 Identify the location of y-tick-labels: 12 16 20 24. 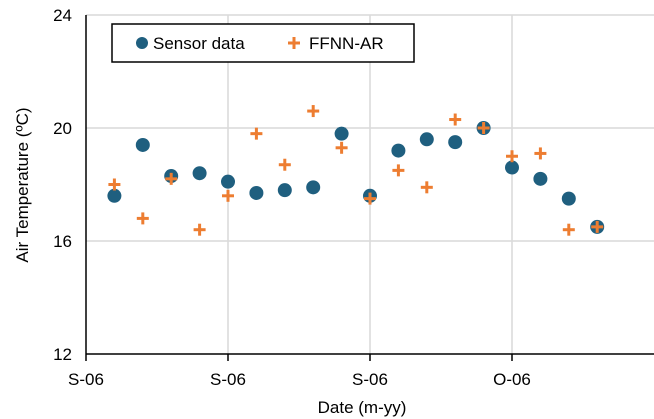
(62, 185).